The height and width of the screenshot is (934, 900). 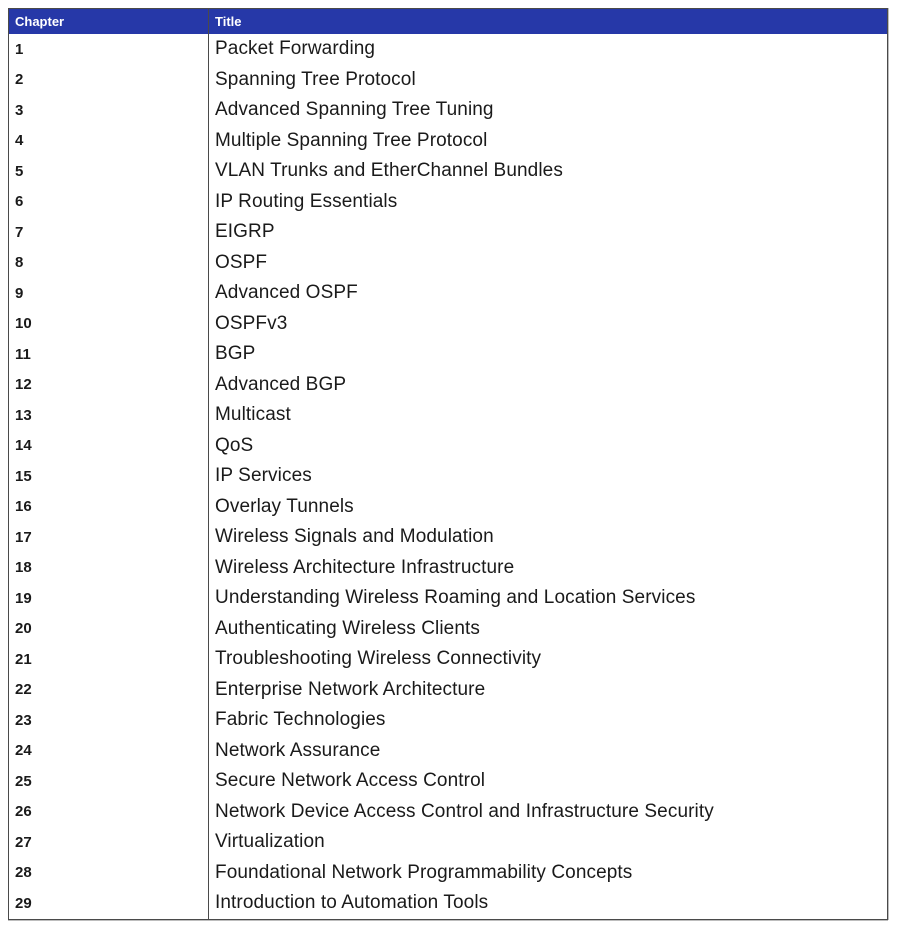 What do you see at coordinates (548, 201) in the screenshot?
I see `title-cell: IP Routing Essentials` at bounding box center [548, 201].